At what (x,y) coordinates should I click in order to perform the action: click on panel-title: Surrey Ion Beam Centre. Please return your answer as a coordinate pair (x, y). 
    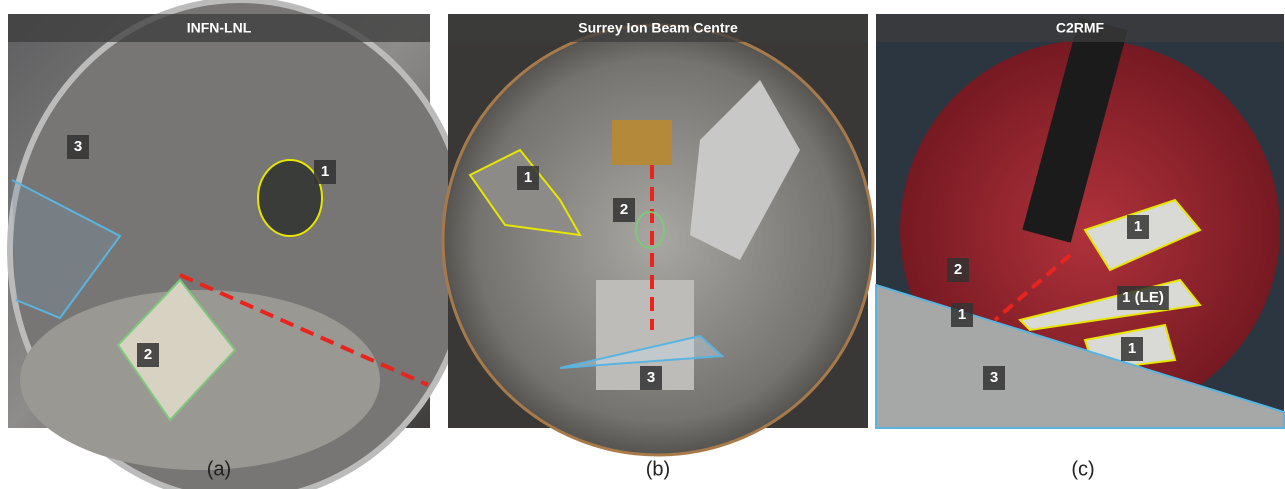
    Looking at the image, I should click on (658, 28).